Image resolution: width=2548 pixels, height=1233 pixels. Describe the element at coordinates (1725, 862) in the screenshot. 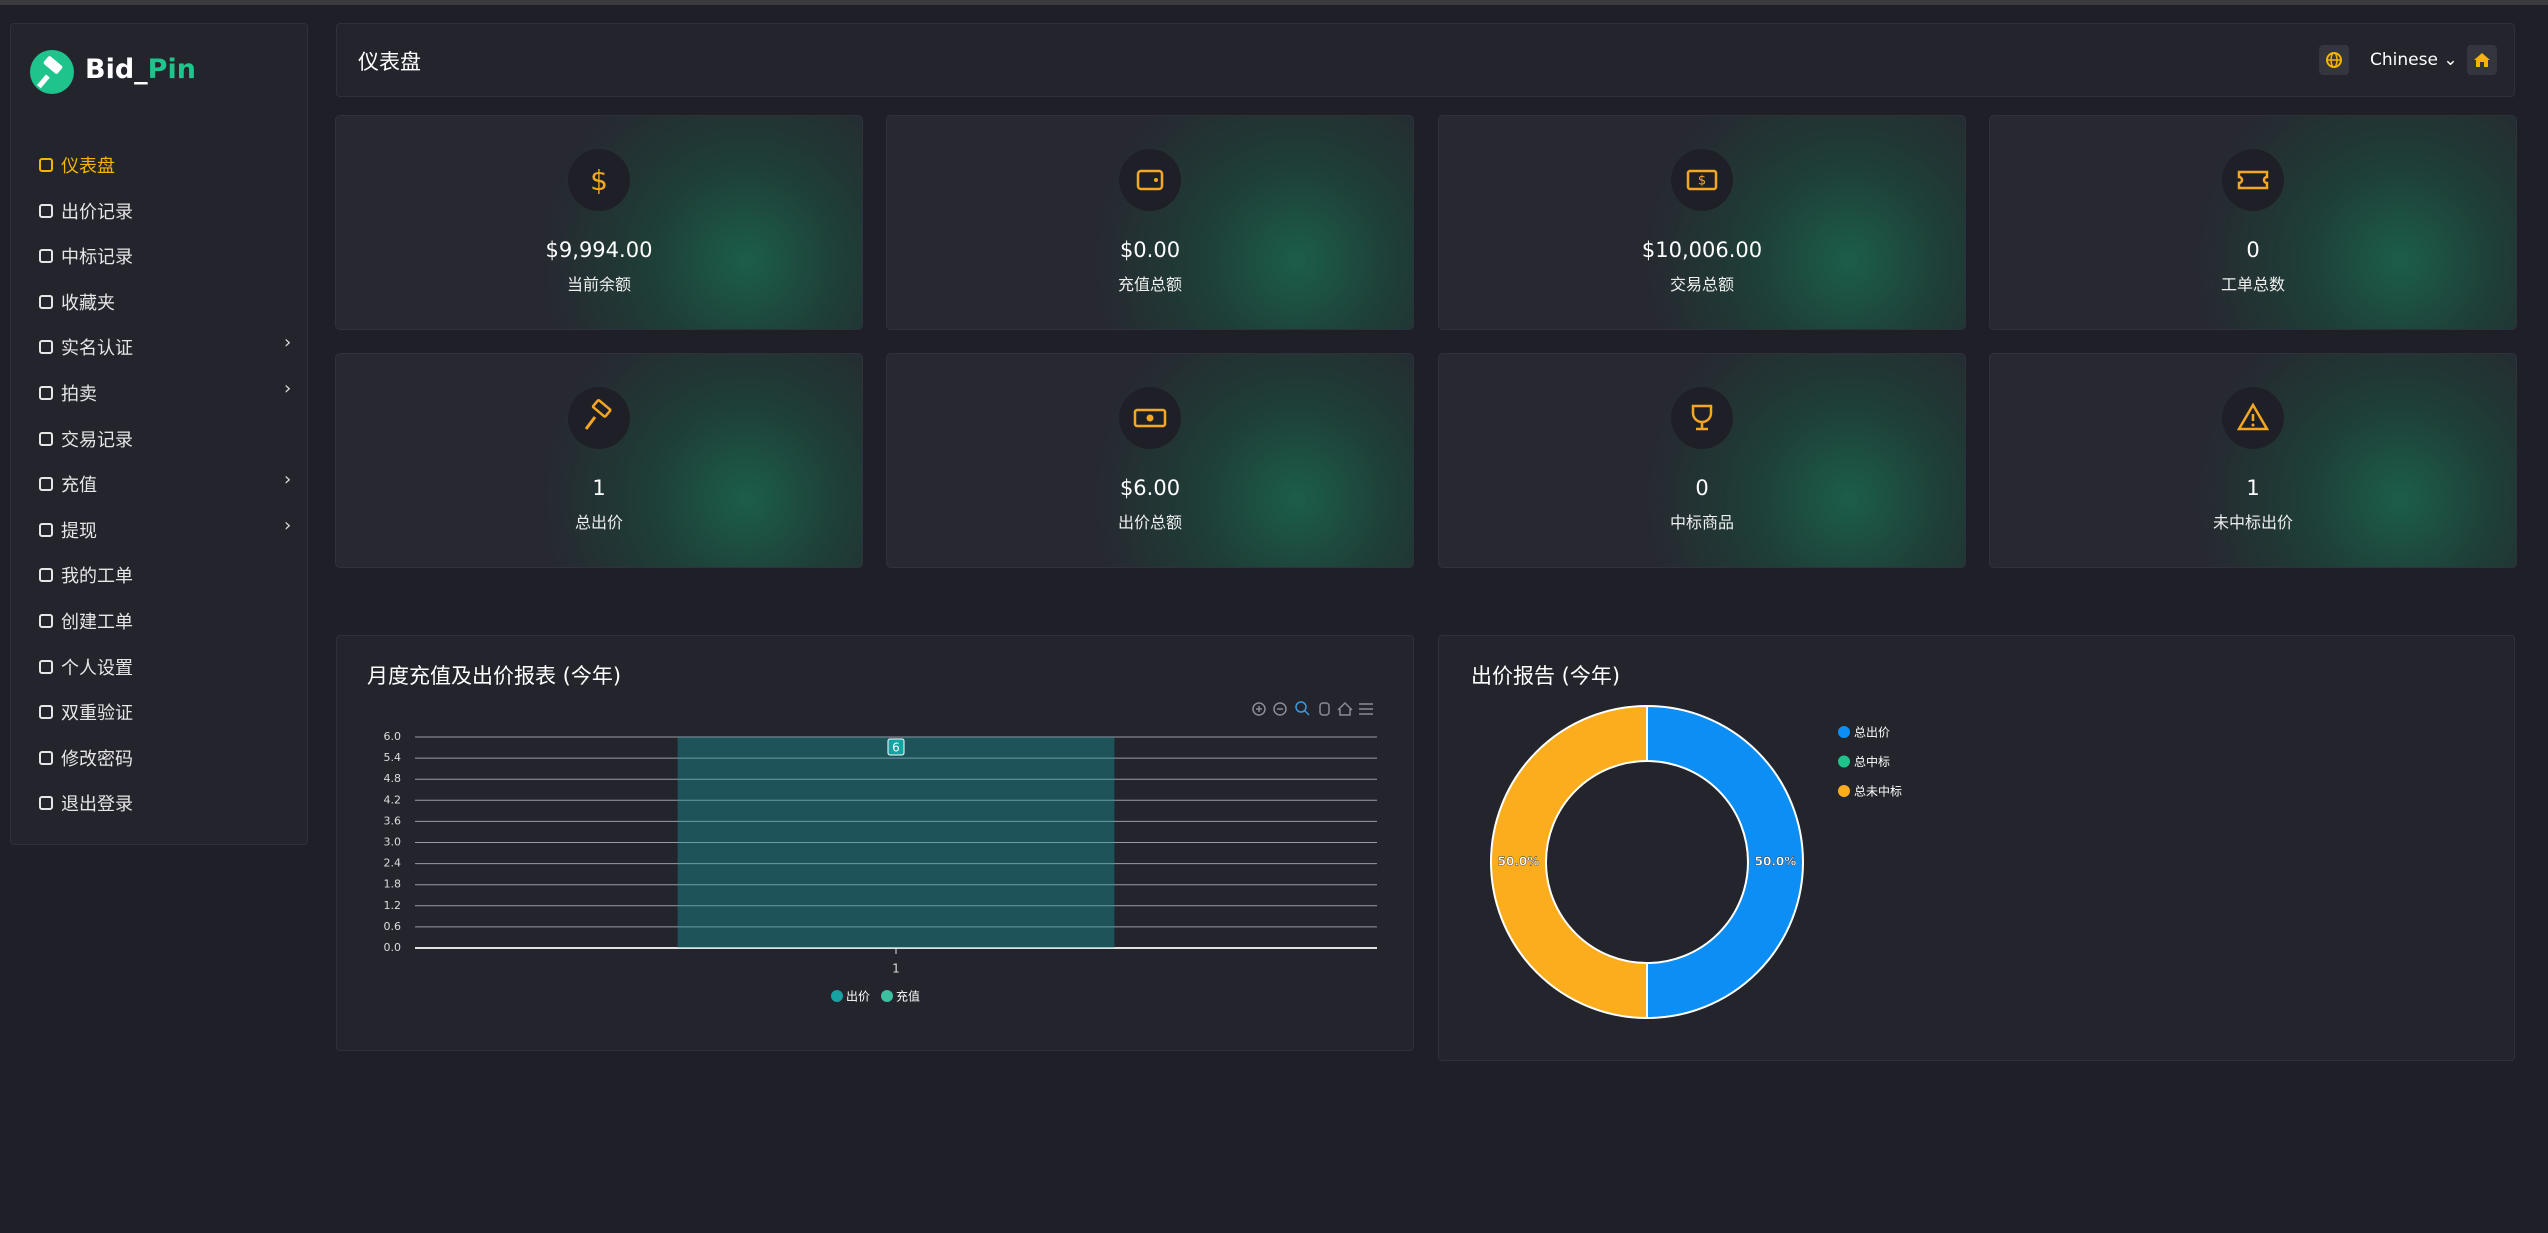

I see `pie-segment` at that location.